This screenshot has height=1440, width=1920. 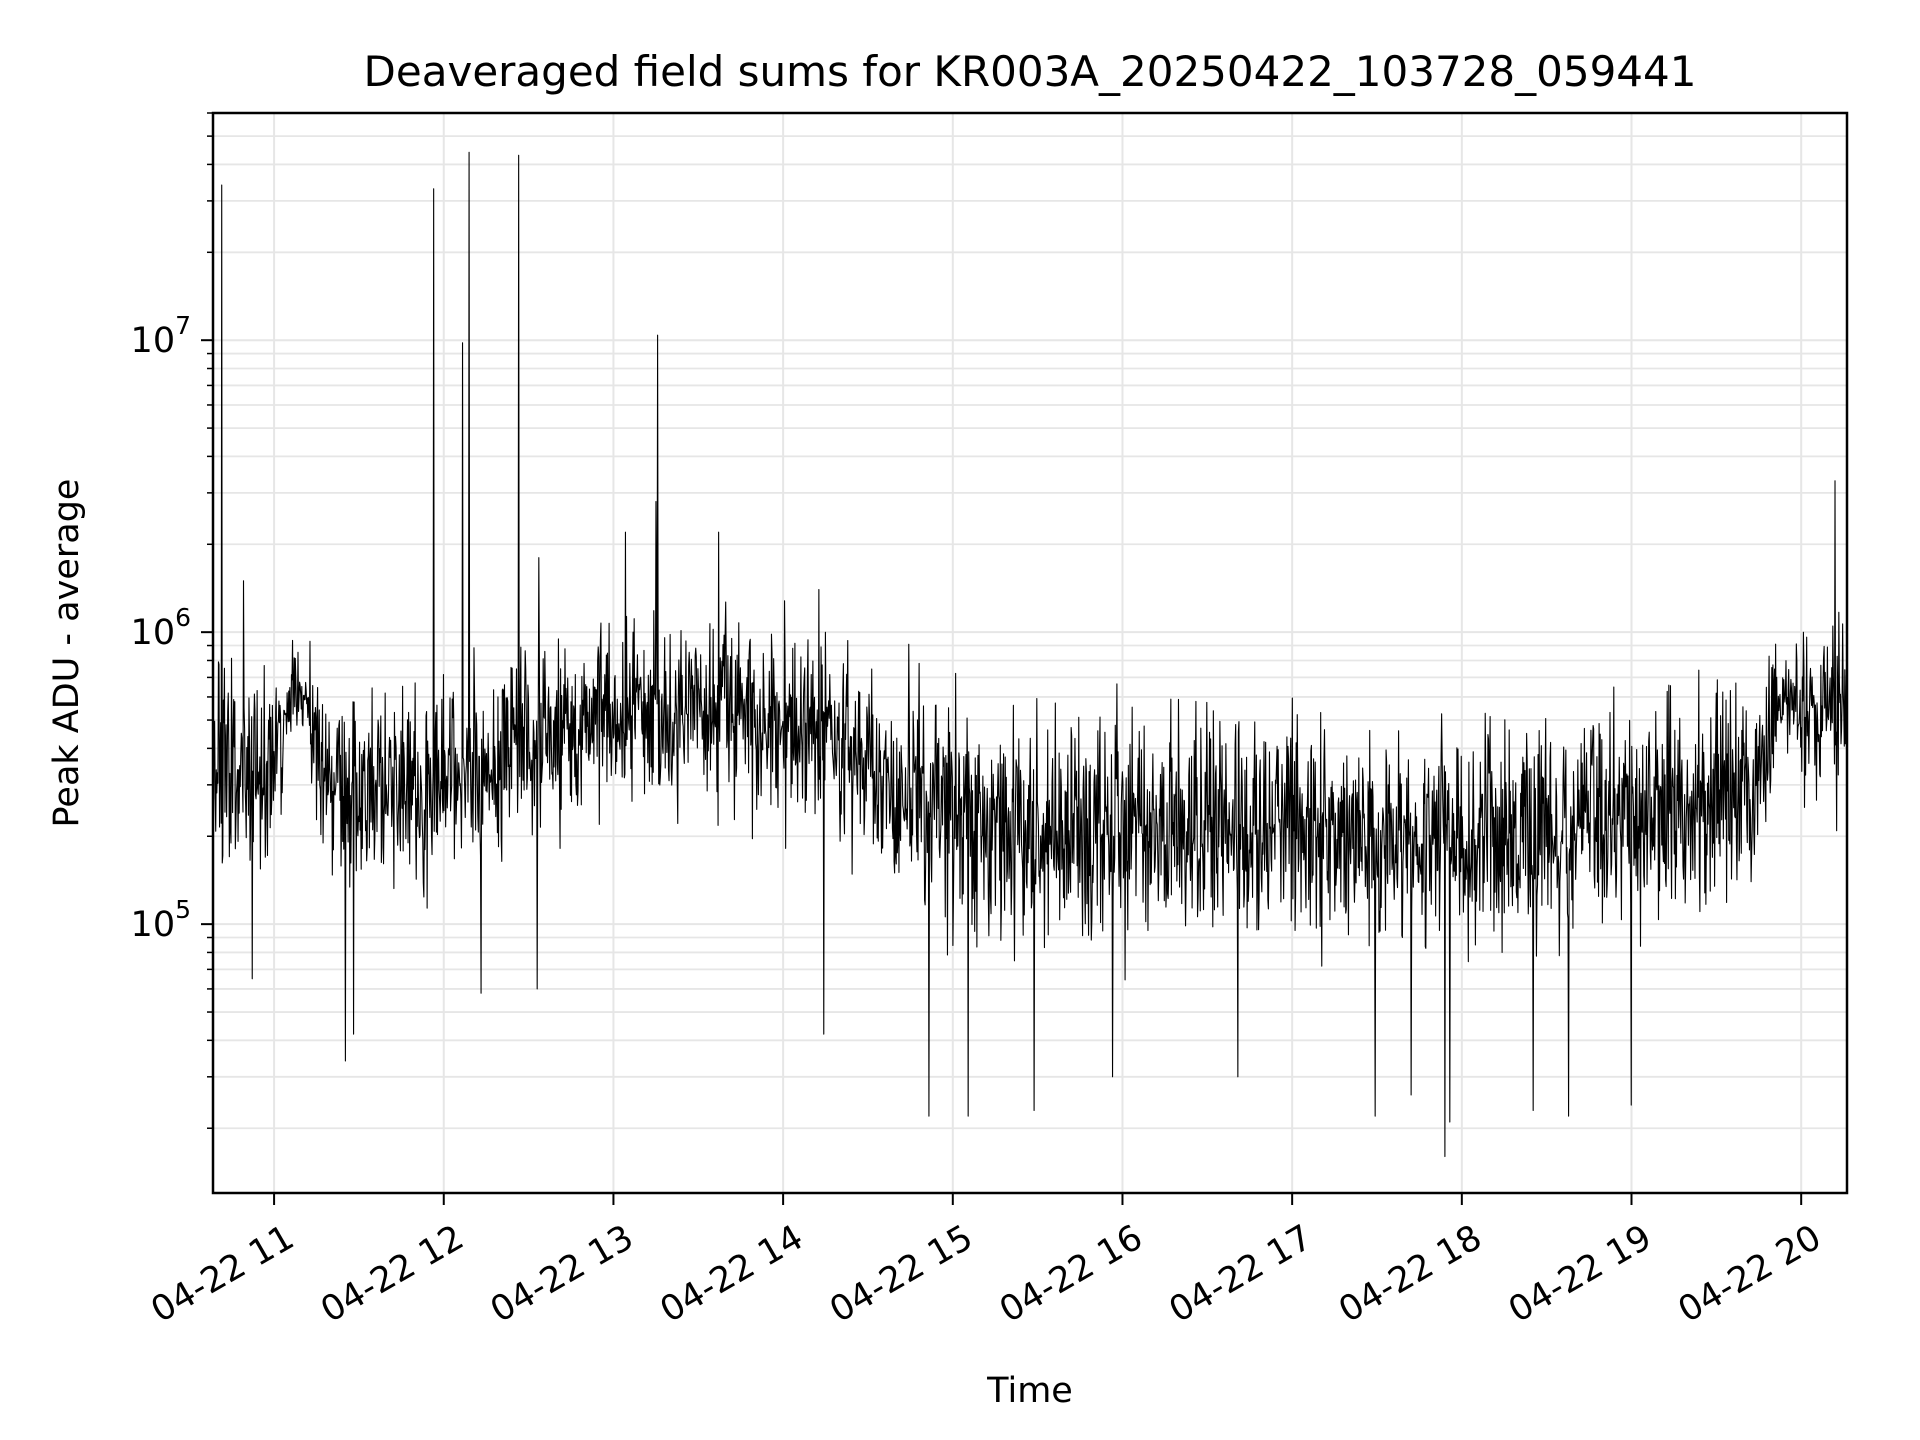 What do you see at coordinates (161, 628) in the screenshot?
I see `y-tick-label: 10⁶` at bounding box center [161, 628].